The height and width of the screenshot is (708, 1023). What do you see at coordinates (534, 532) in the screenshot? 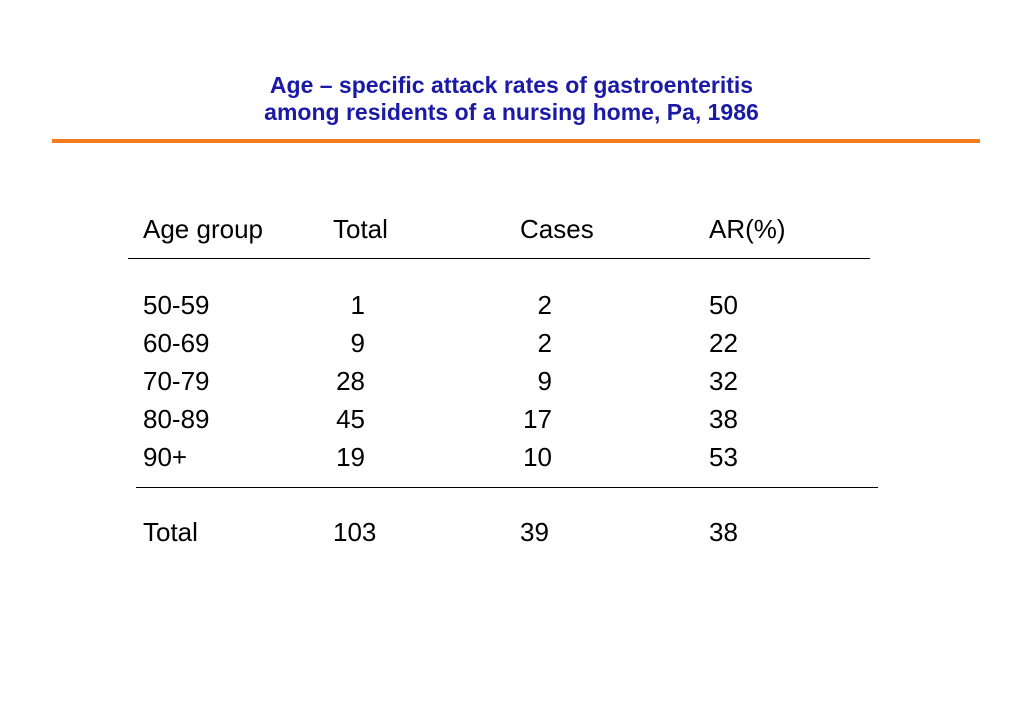
I see `total-row-cases: 39` at bounding box center [534, 532].